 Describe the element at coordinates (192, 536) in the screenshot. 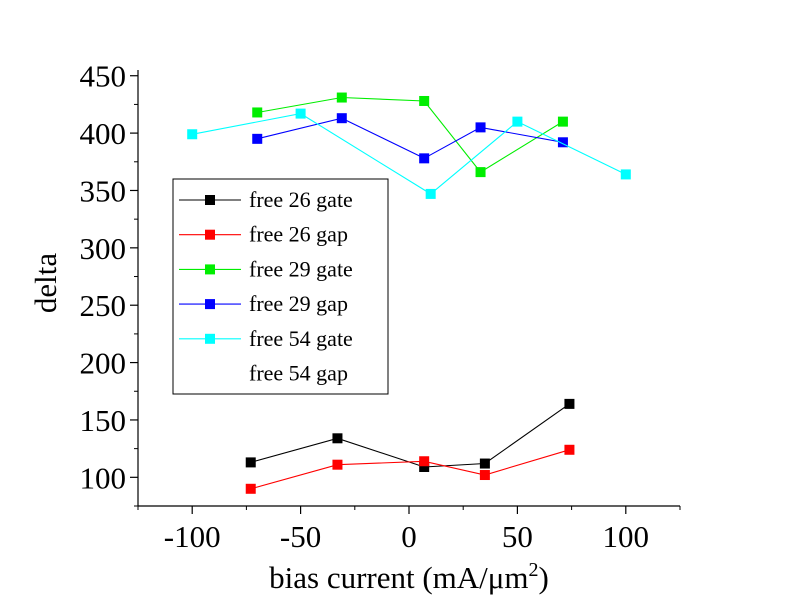

I see `x-tick-label: -100` at that location.